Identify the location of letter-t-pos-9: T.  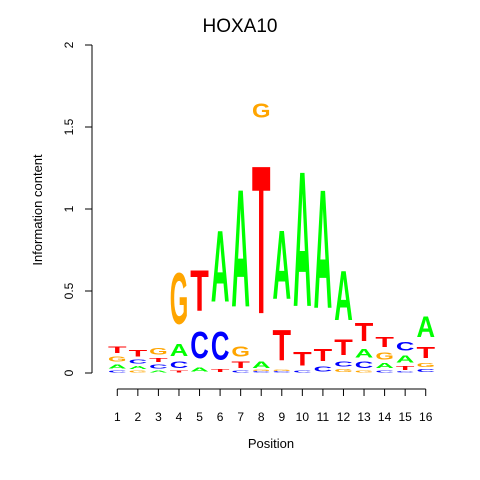
(282, 346).